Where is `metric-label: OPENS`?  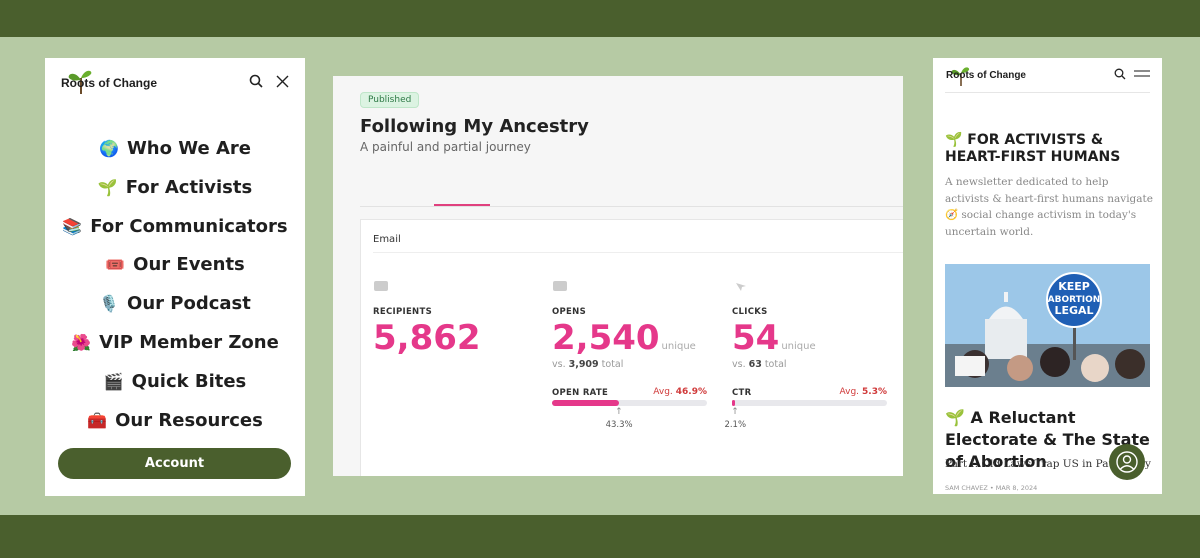 metric-label: OPENS is located at coordinates (569, 312).